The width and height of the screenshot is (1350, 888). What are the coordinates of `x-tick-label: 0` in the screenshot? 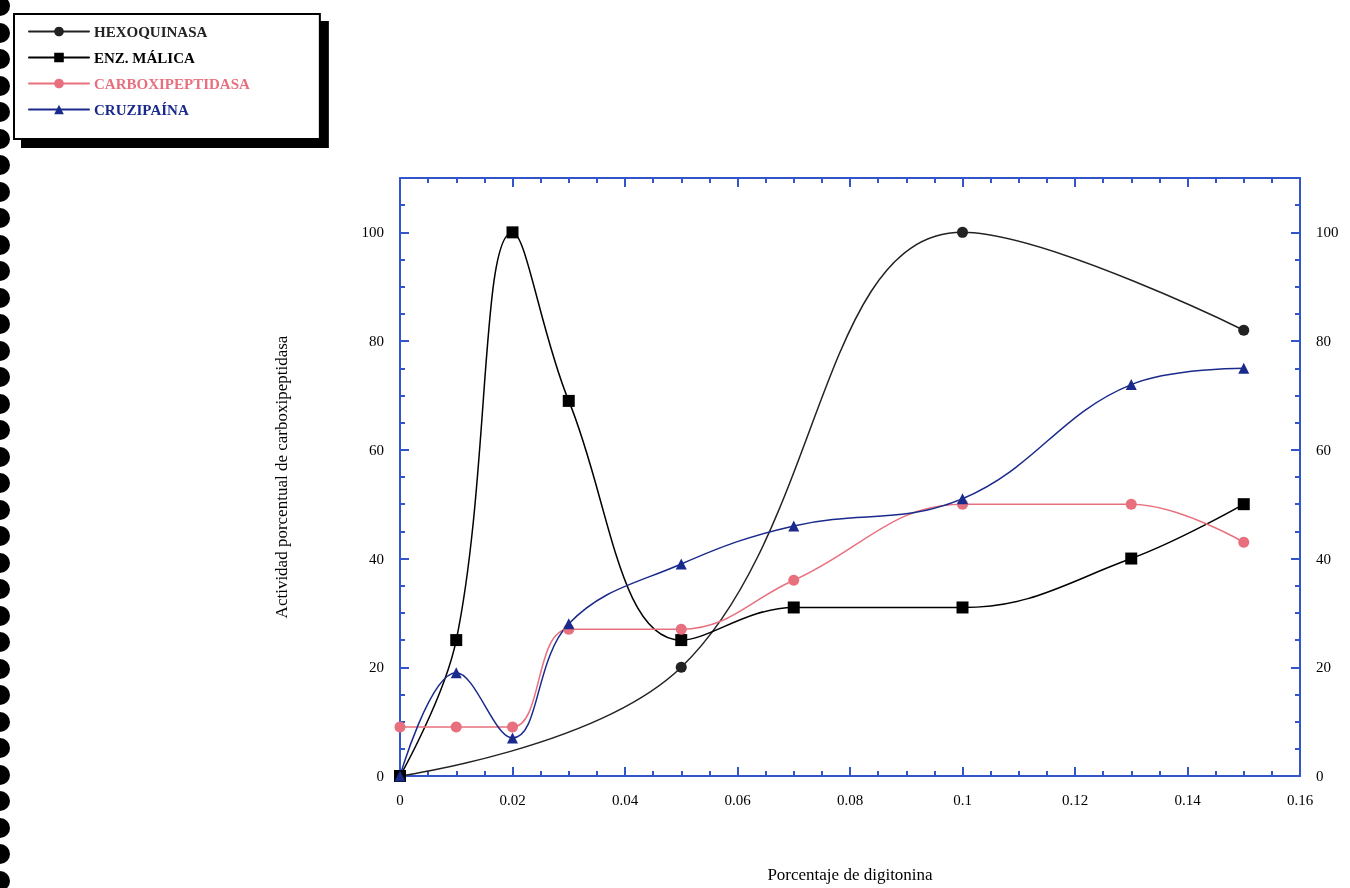 It's located at (400, 799).